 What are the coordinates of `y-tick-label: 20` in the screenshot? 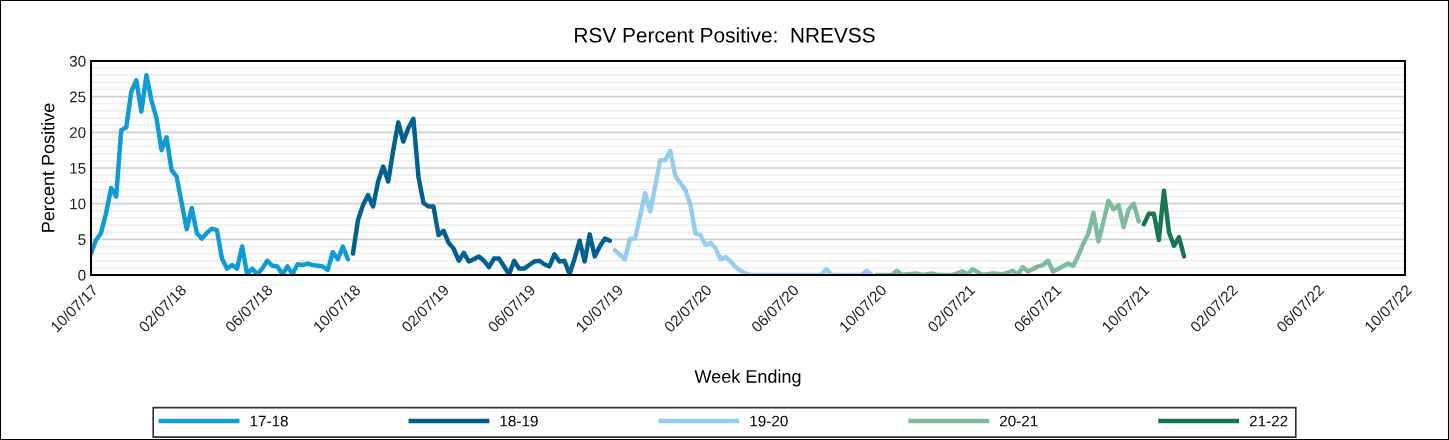 It's located at (77, 133).